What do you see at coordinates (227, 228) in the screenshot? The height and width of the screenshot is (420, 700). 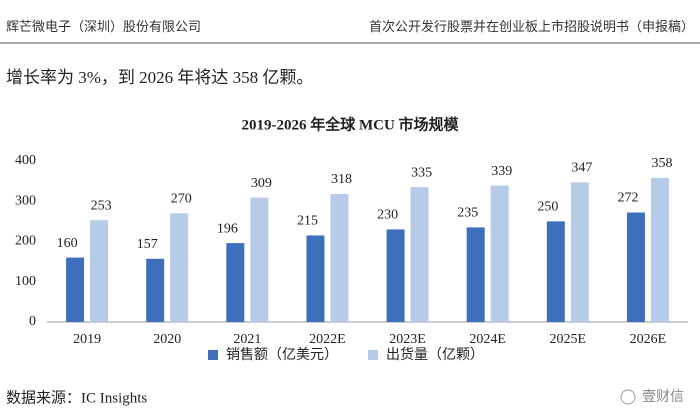 I see `data-label: 196` at bounding box center [227, 228].